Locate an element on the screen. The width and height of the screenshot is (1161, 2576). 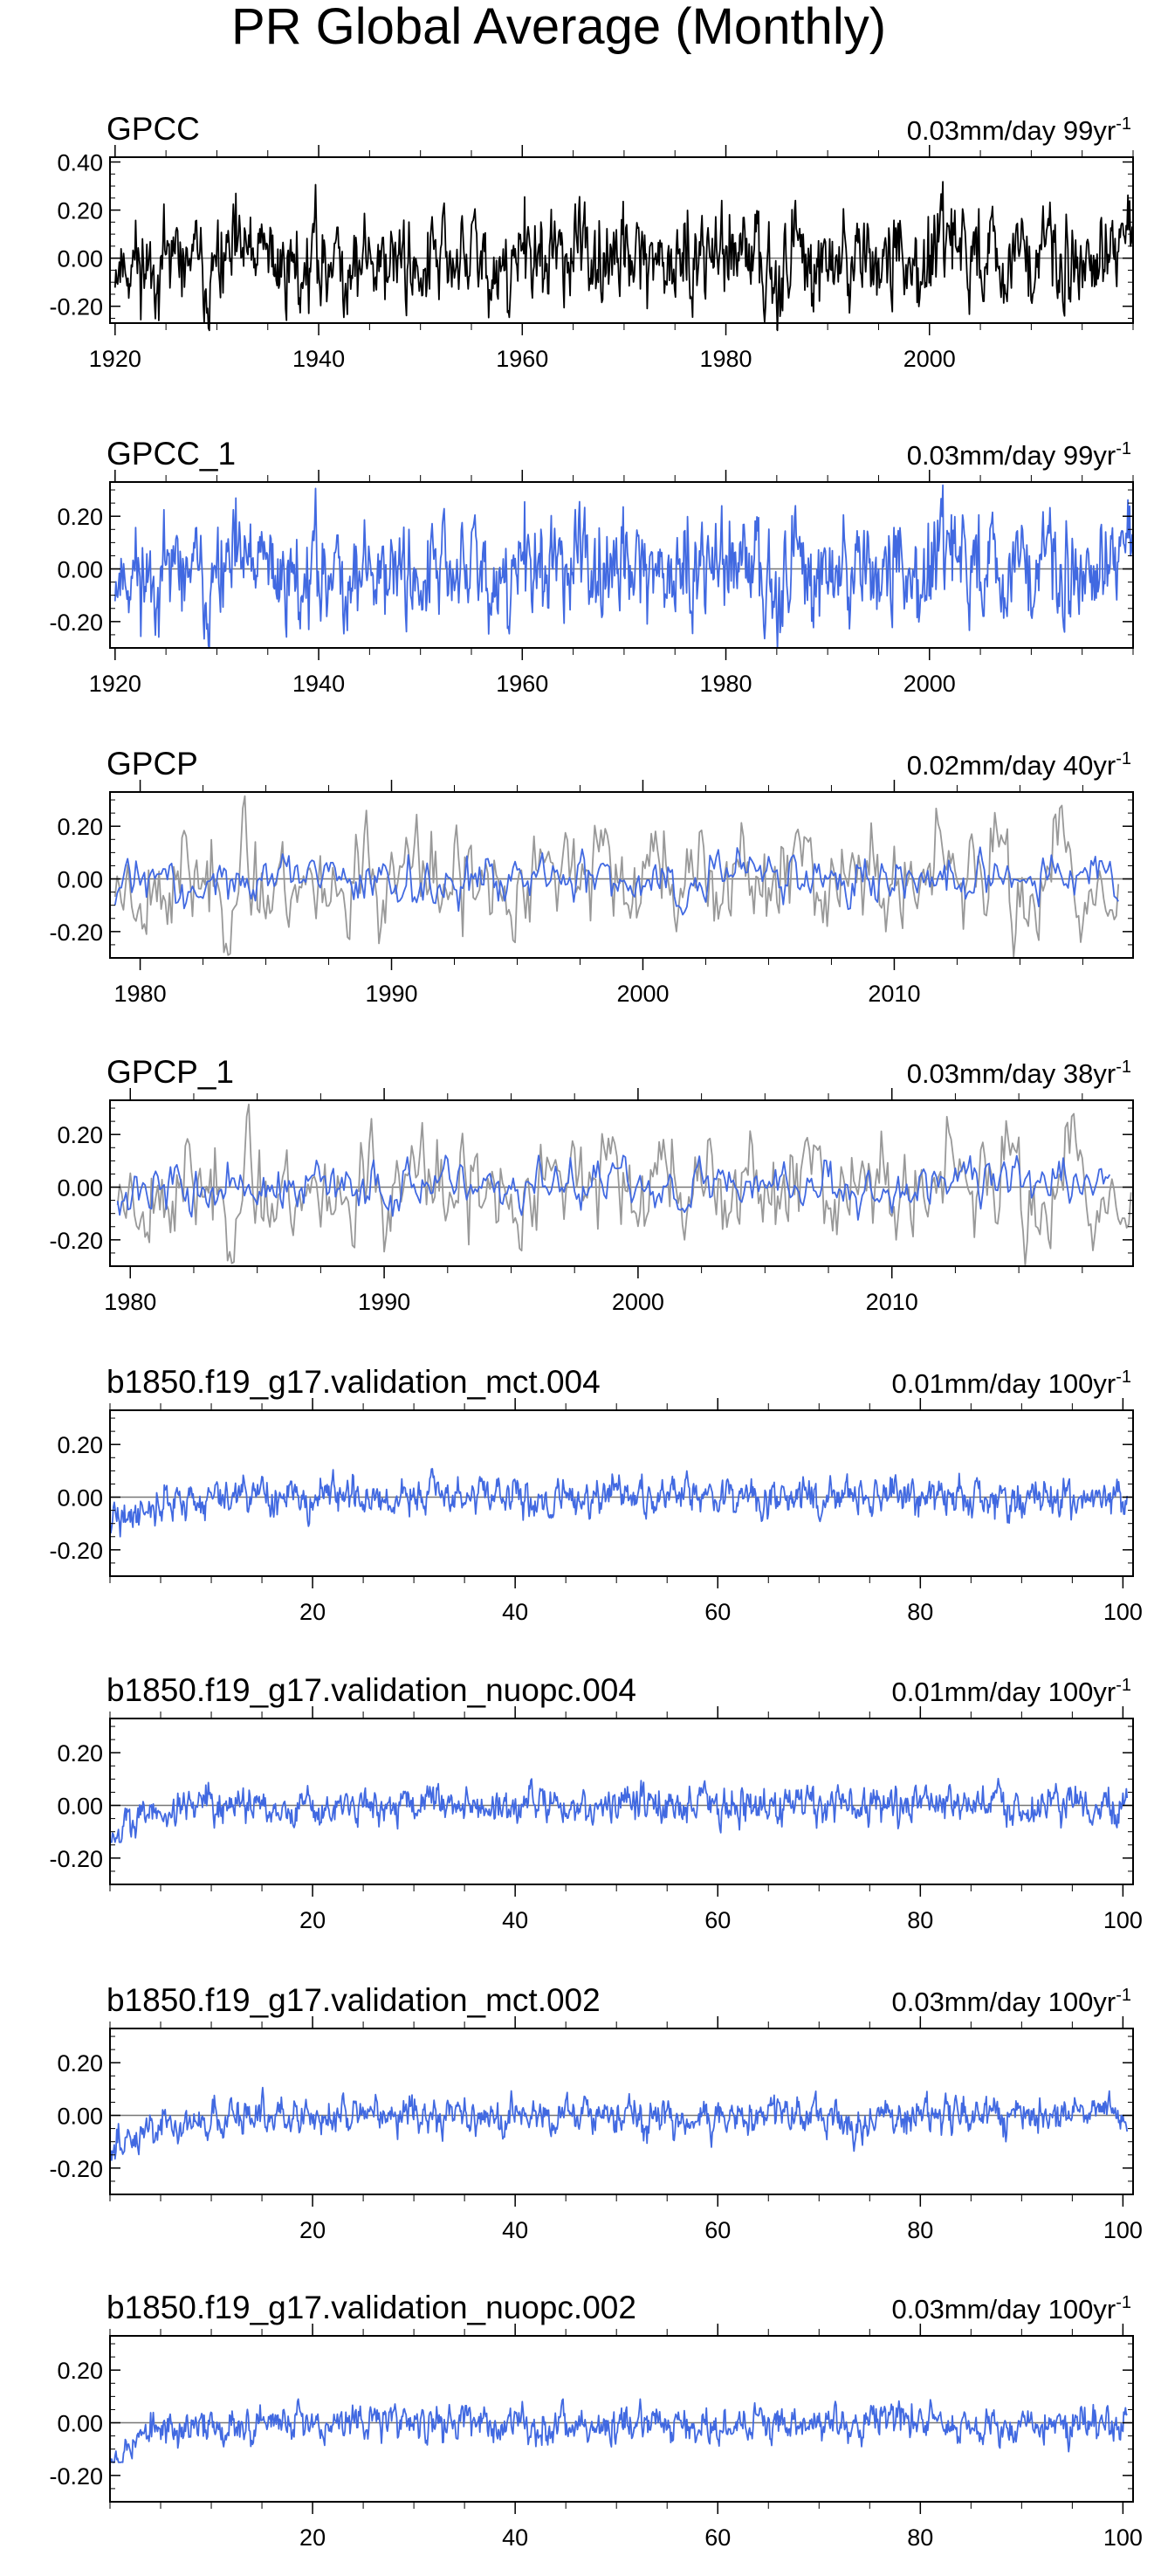
panel-title: GPCC is located at coordinates (153, 129).